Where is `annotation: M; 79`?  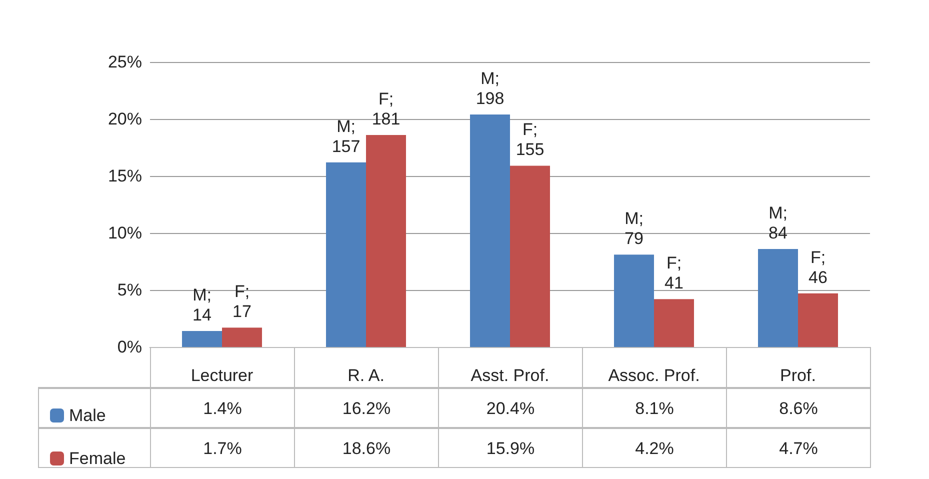 annotation: M; 79 is located at coordinates (634, 228).